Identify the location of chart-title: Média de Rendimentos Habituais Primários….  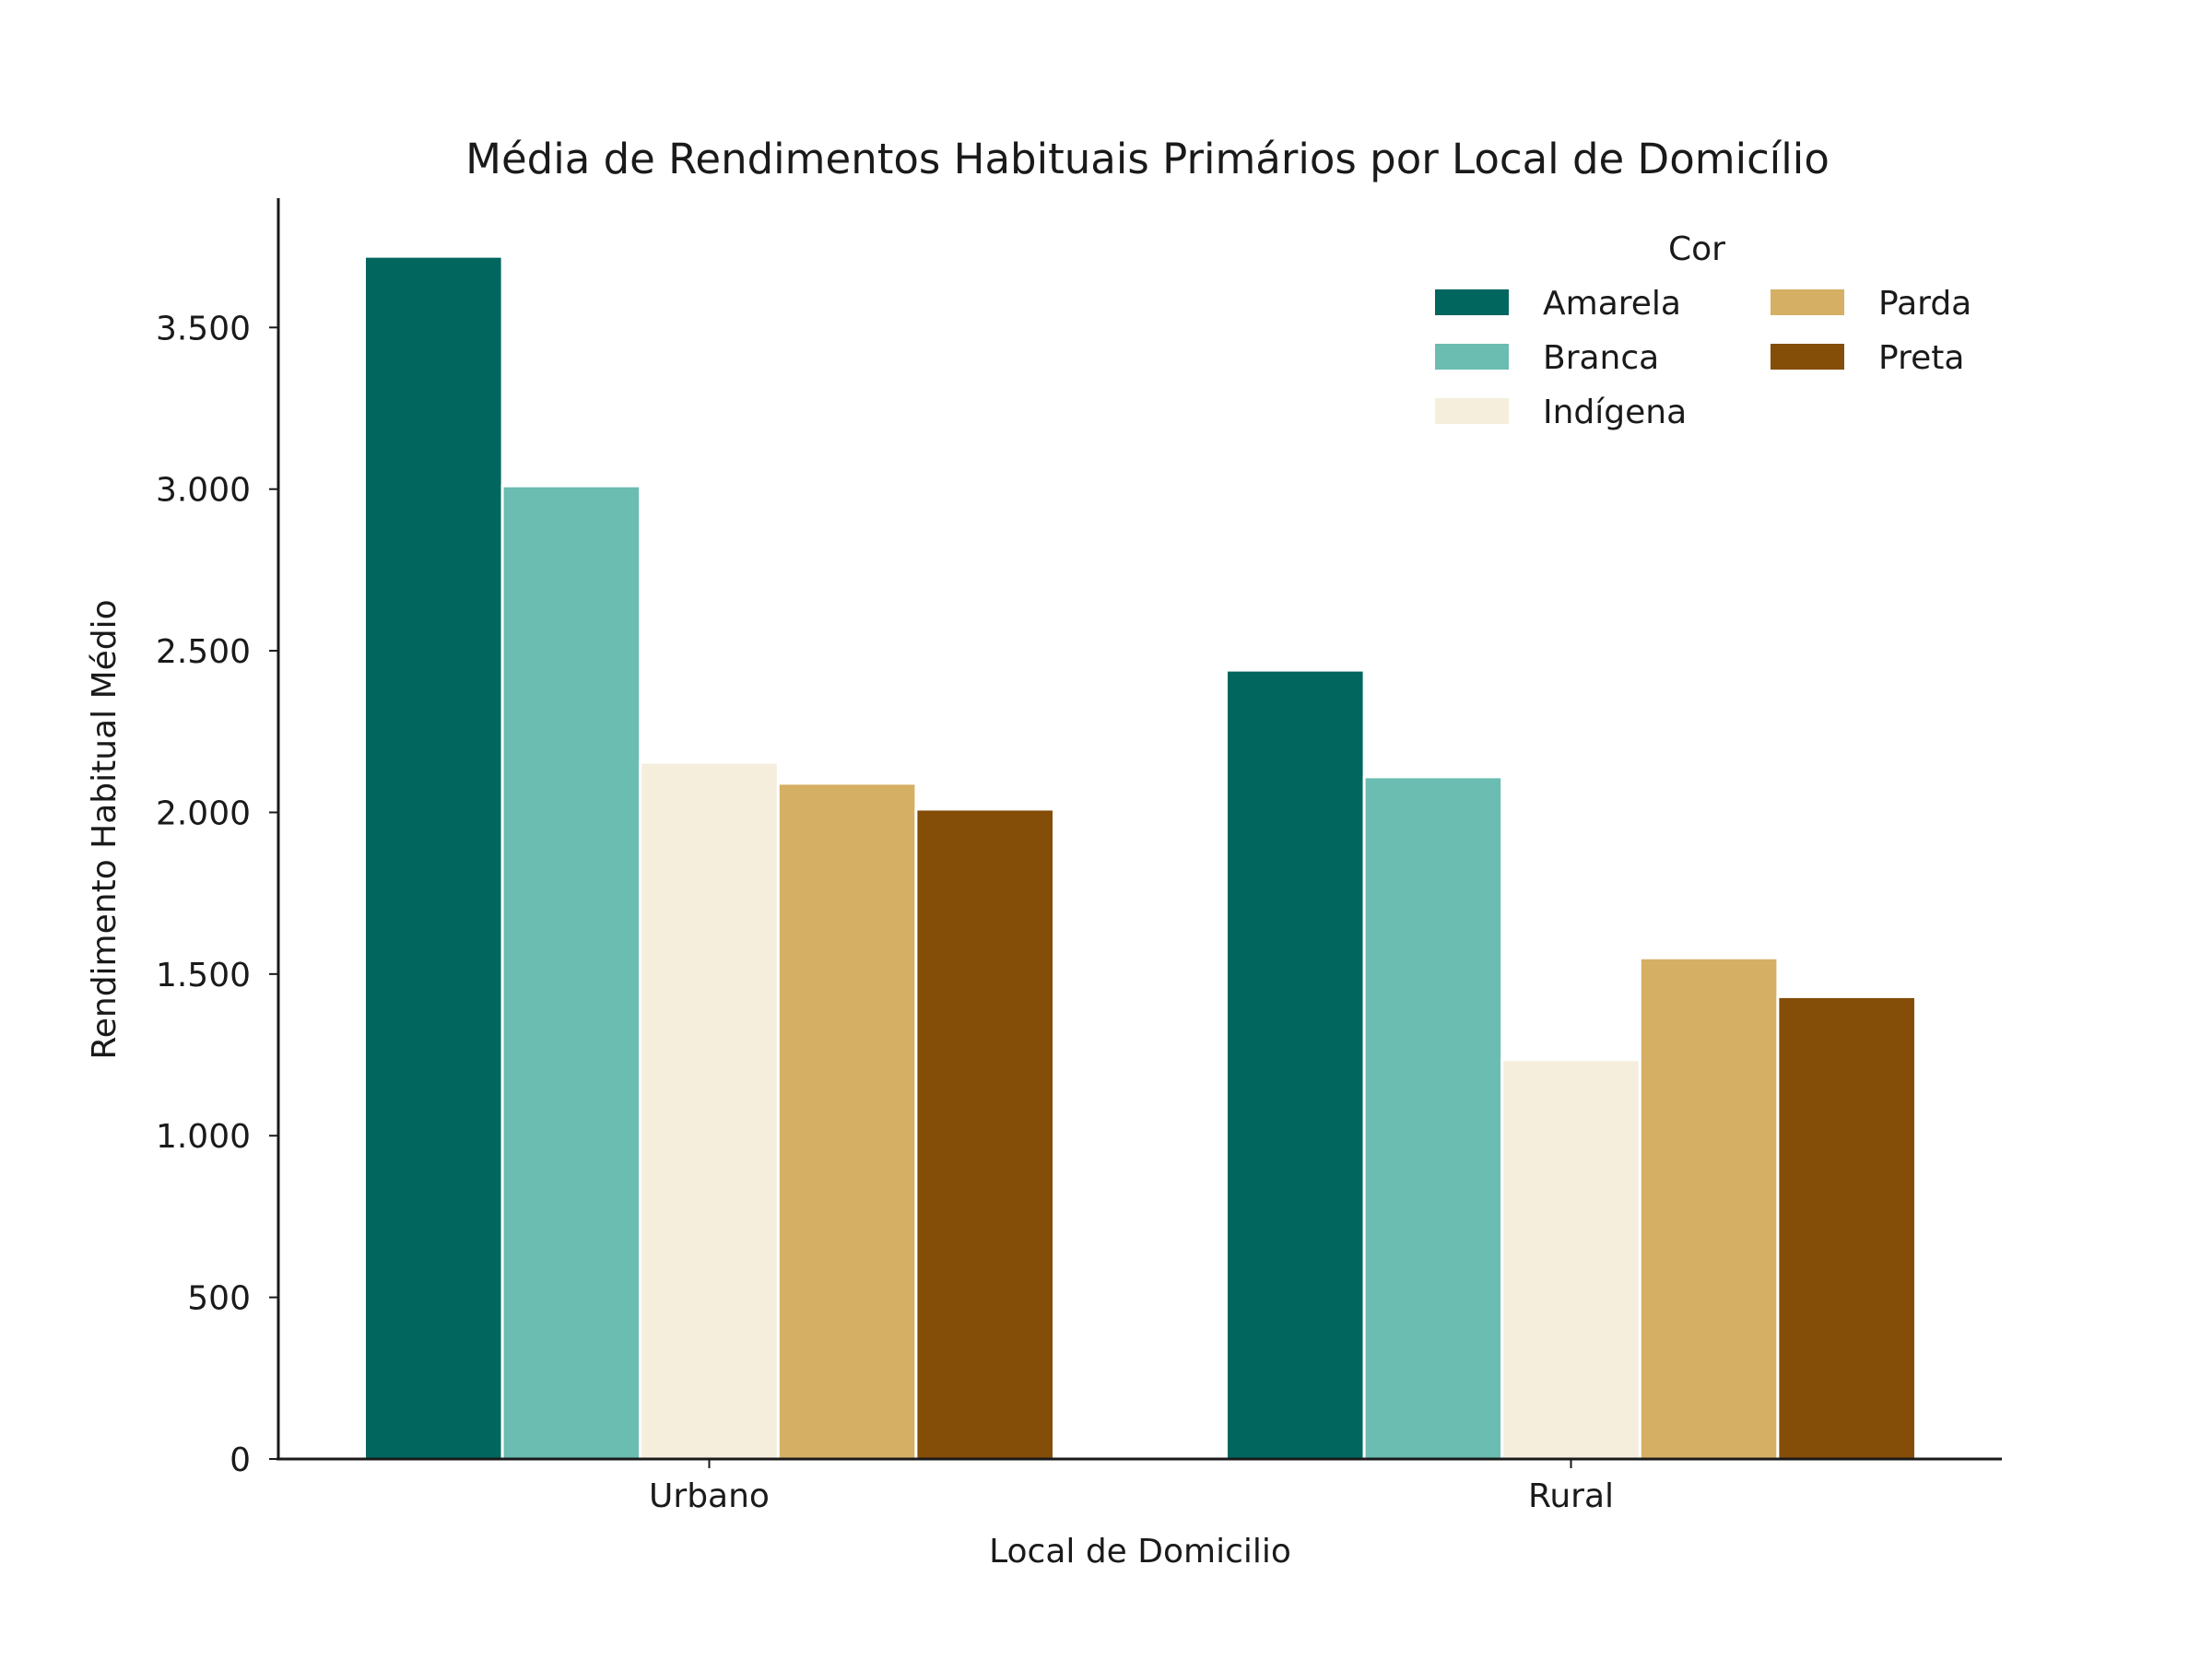
(1147, 159).